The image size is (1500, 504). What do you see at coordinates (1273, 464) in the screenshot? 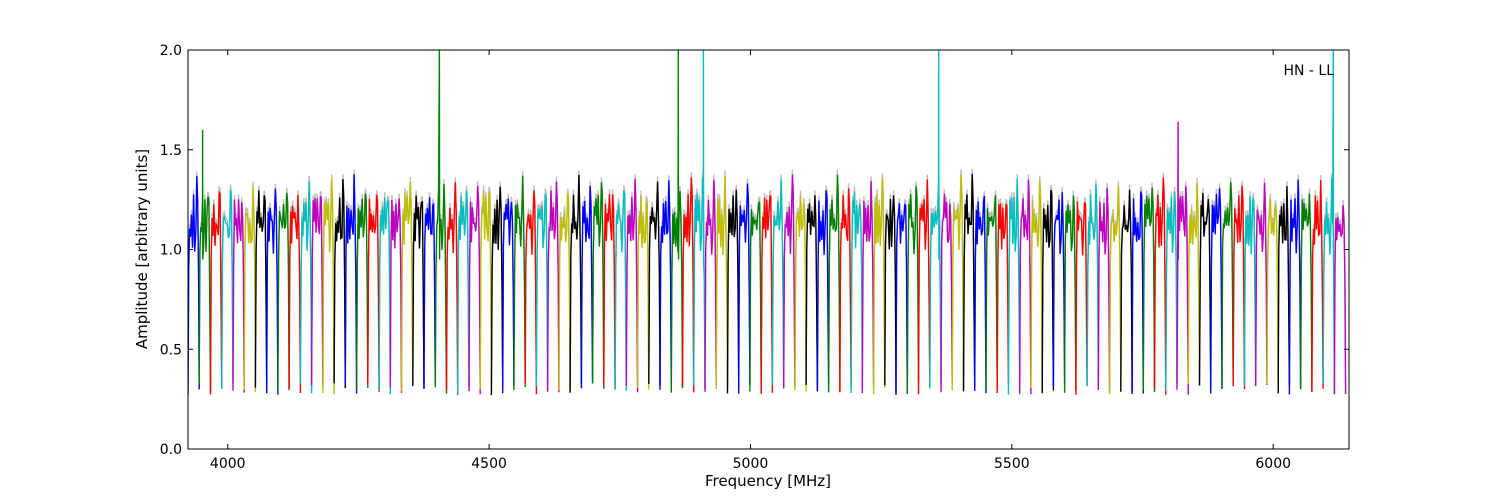
I see `x-tick-label: 6000` at bounding box center [1273, 464].